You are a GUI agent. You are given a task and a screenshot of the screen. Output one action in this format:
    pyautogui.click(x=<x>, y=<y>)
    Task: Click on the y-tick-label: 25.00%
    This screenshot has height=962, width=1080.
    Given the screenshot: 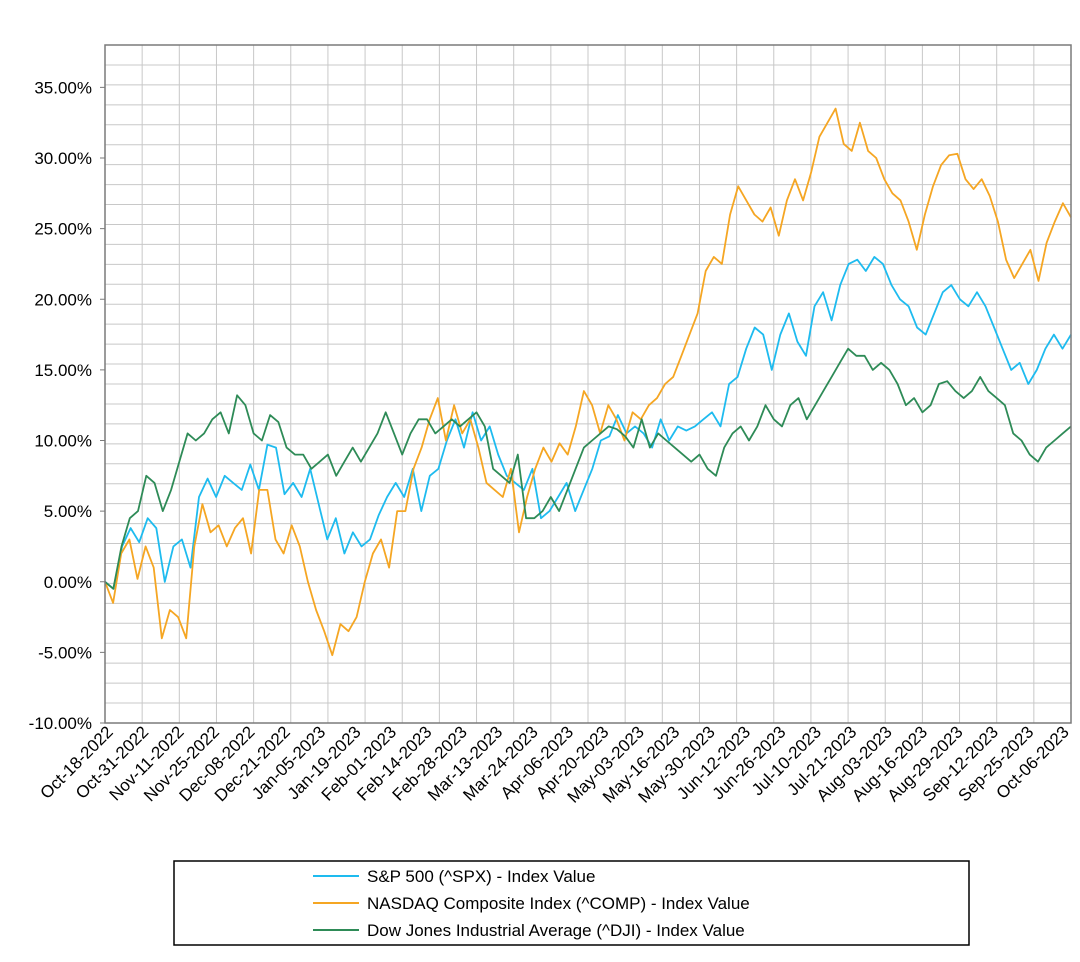 What is the action you would take?
    pyautogui.click(x=63, y=229)
    